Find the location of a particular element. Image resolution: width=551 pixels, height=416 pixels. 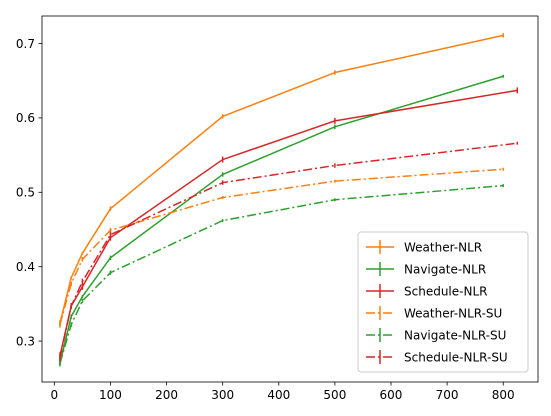

legend-label: Schedule-NLR-SU is located at coordinates (456, 357).